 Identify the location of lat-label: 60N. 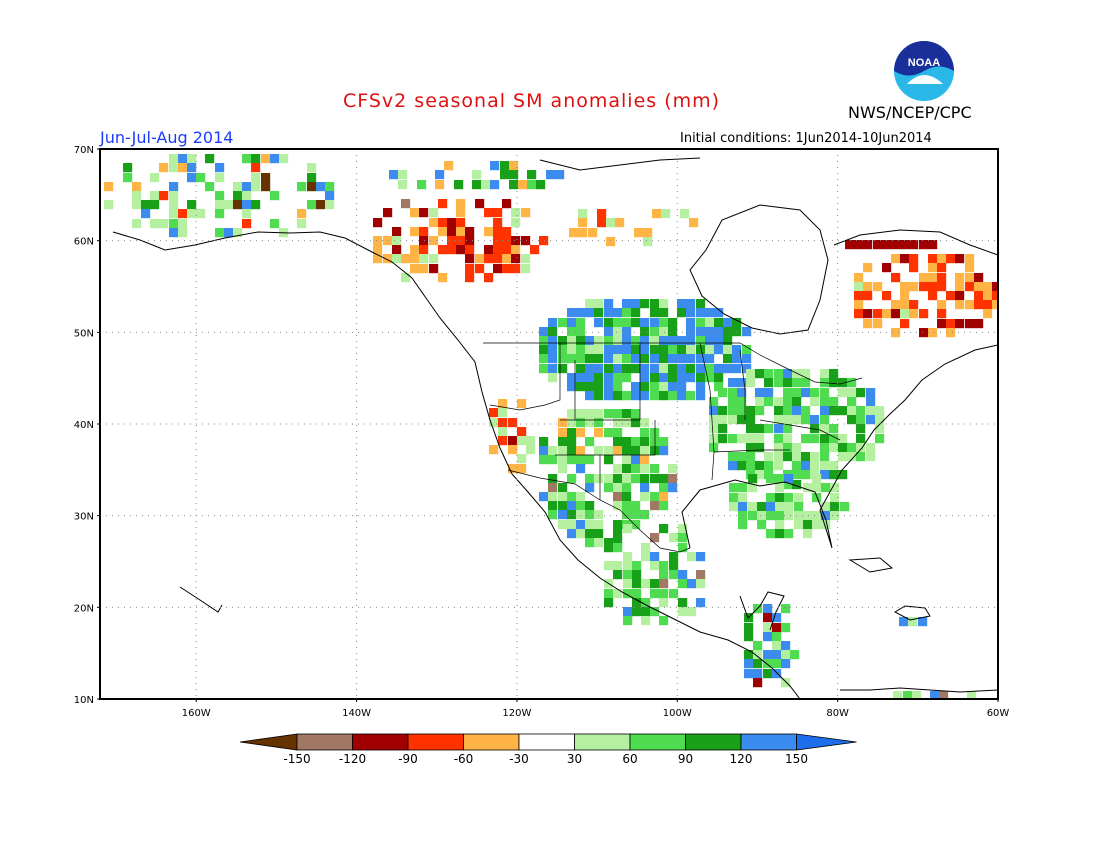
(84, 242).